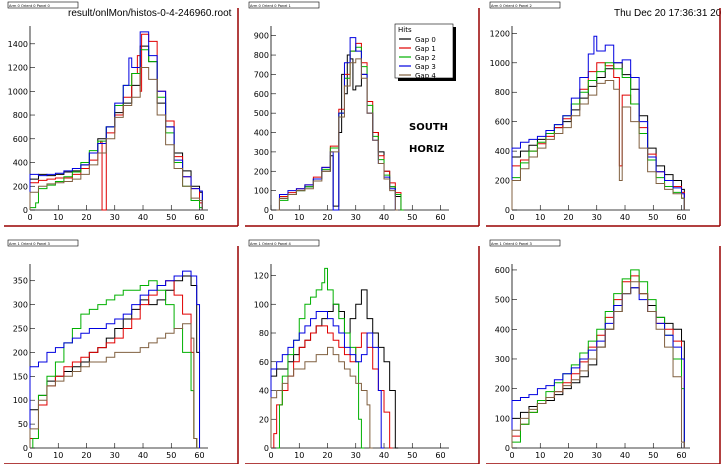 The height and width of the screenshot is (464, 721). I want to click on y-tick-label: 350, so click(20, 281).